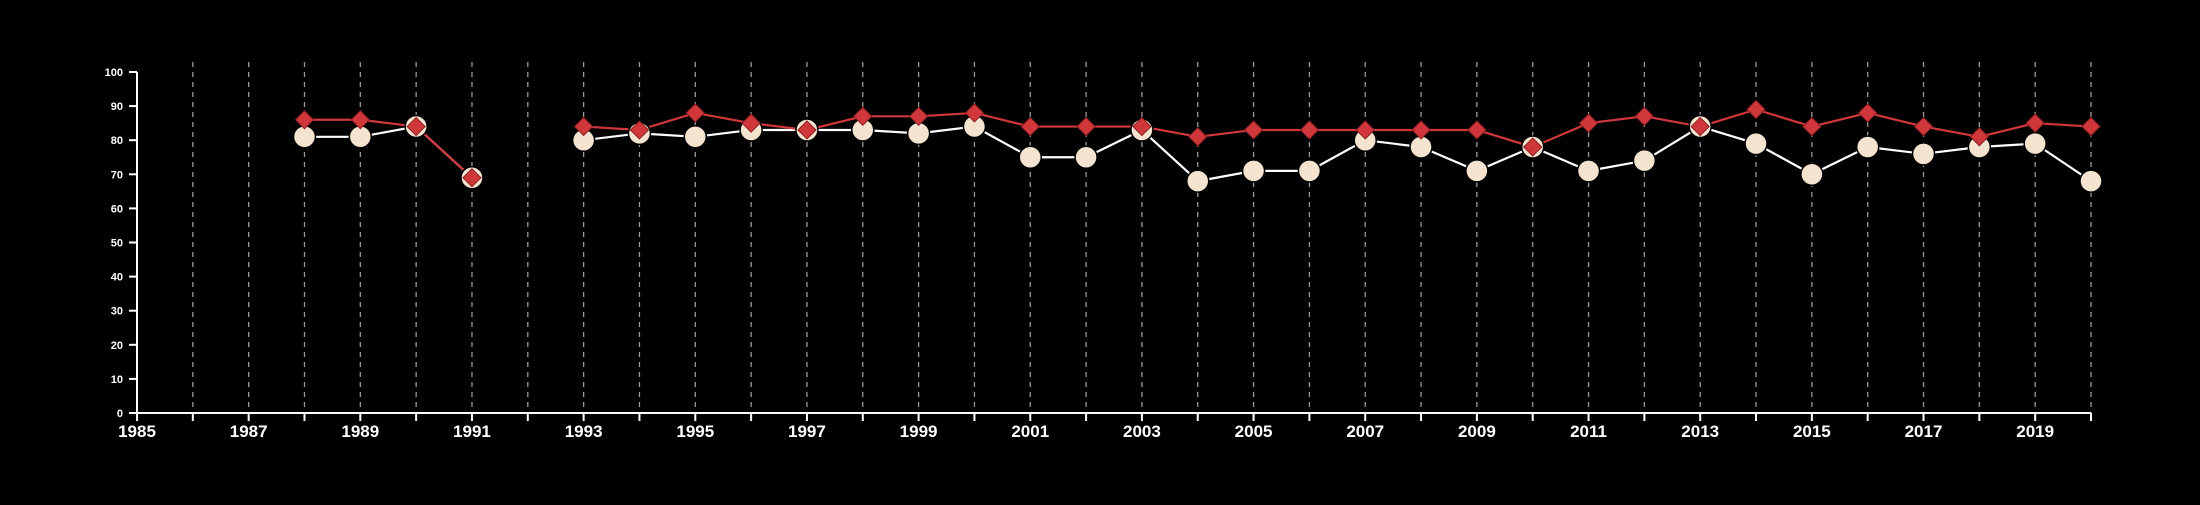  What do you see at coordinates (1254, 431) in the screenshot?
I see `x-tick-label: 2005` at bounding box center [1254, 431].